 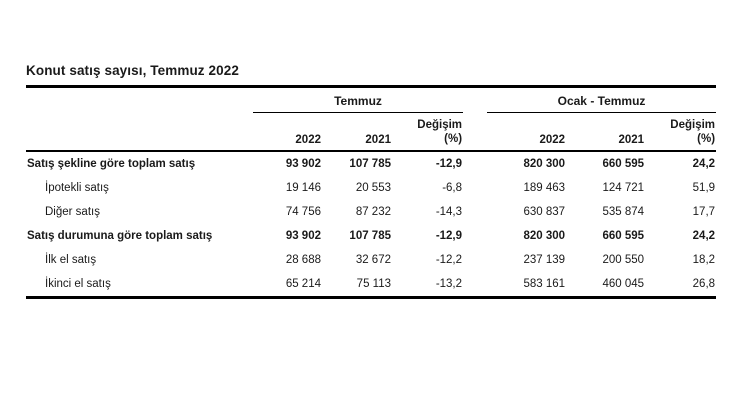 I want to click on cell-temmuz-2021: 20 553, so click(x=373, y=188).